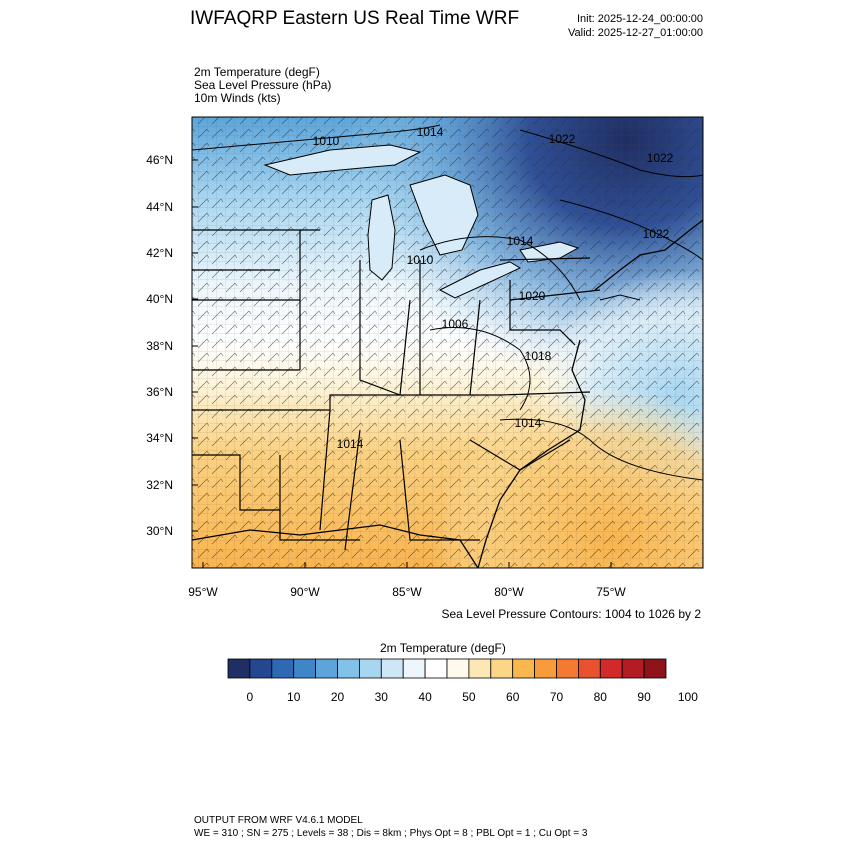  I want to click on colorbar-label: 70, so click(557, 697).